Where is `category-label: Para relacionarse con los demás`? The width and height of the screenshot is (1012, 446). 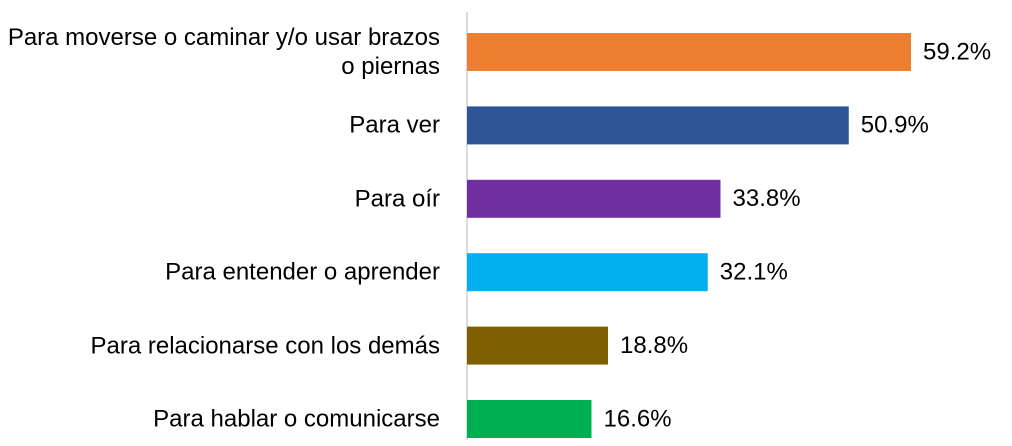
category-label: Para relacionarse con los demás is located at coordinates (265, 346).